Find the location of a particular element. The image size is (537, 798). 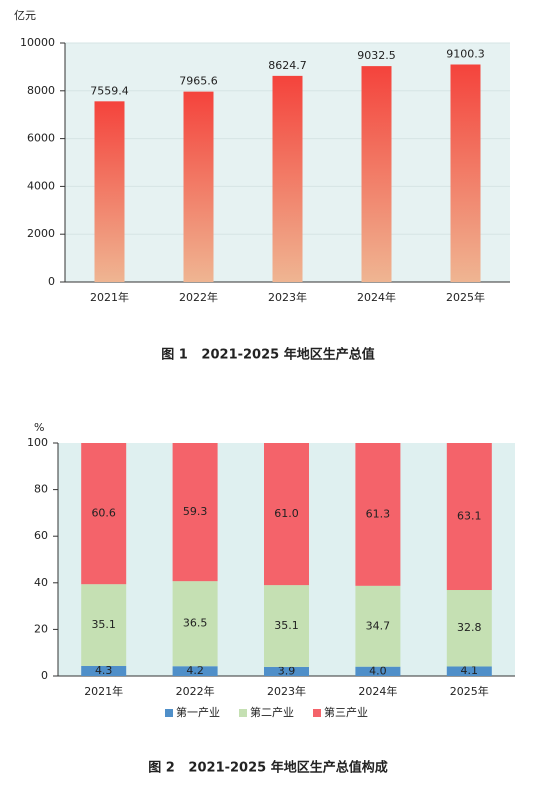

data-label: 4.3 is located at coordinates (104, 670).